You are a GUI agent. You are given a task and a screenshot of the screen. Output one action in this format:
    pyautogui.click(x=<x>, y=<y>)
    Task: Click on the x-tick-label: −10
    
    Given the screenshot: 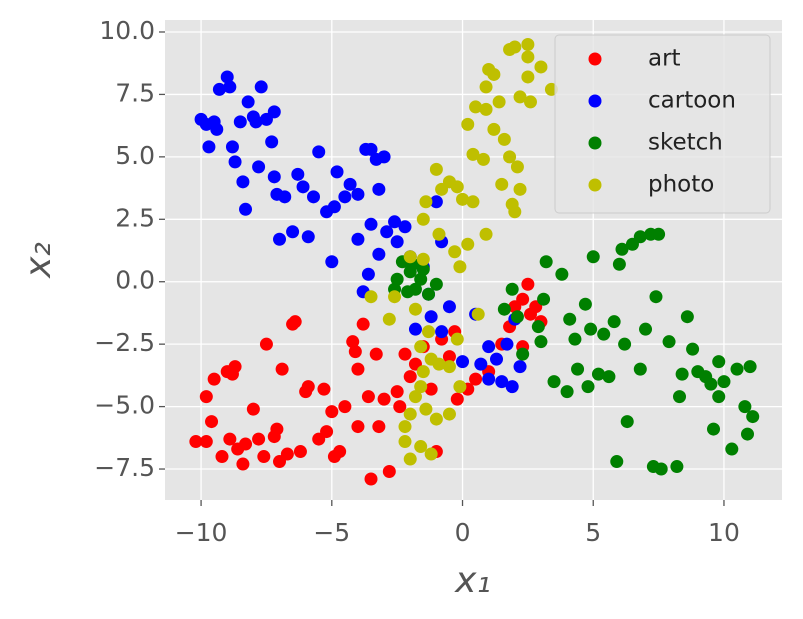 What is the action you would take?
    pyautogui.click(x=201, y=532)
    